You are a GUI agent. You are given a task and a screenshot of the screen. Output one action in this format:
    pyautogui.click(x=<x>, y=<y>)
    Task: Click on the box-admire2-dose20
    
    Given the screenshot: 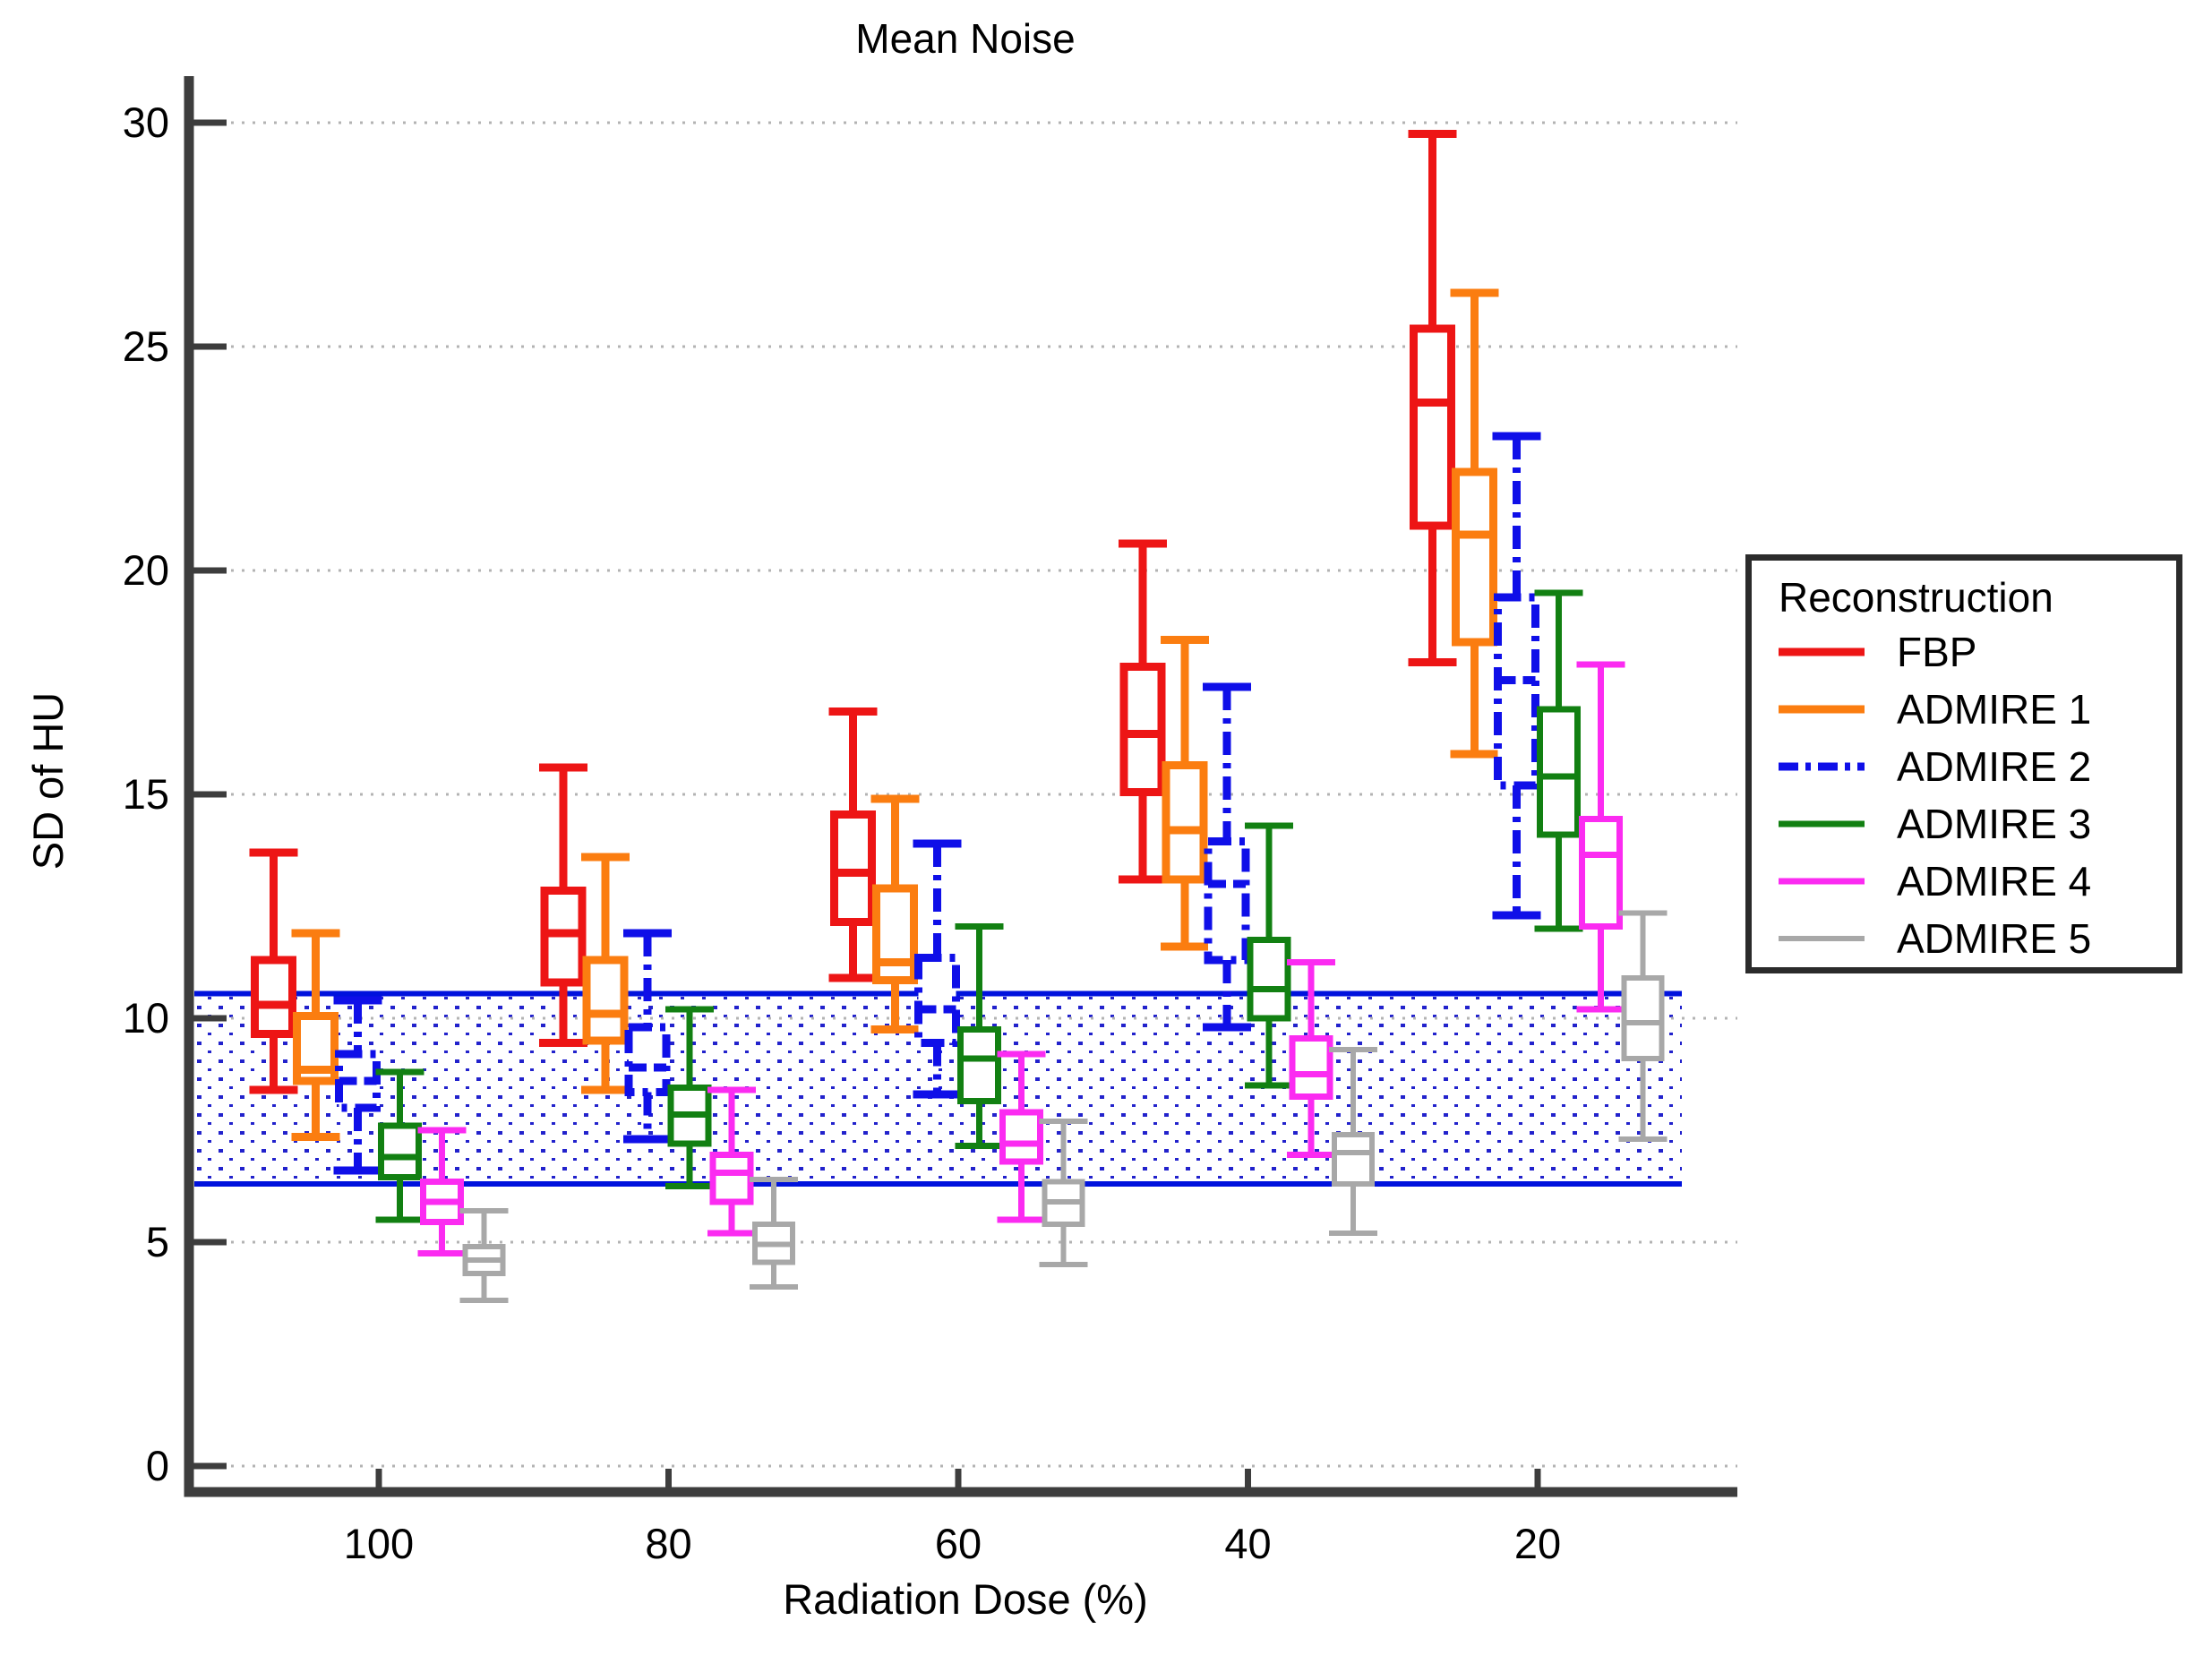 What is the action you would take?
    pyautogui.click(x=1516, y=676)
    